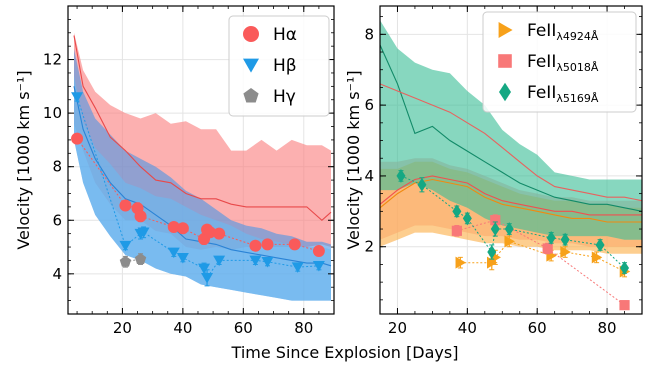  What do you see at coordinates (563, 63) in the screenshot?
I see `legend-entry-label: FeIIλ5018Å` at bounding box center [563, 63].